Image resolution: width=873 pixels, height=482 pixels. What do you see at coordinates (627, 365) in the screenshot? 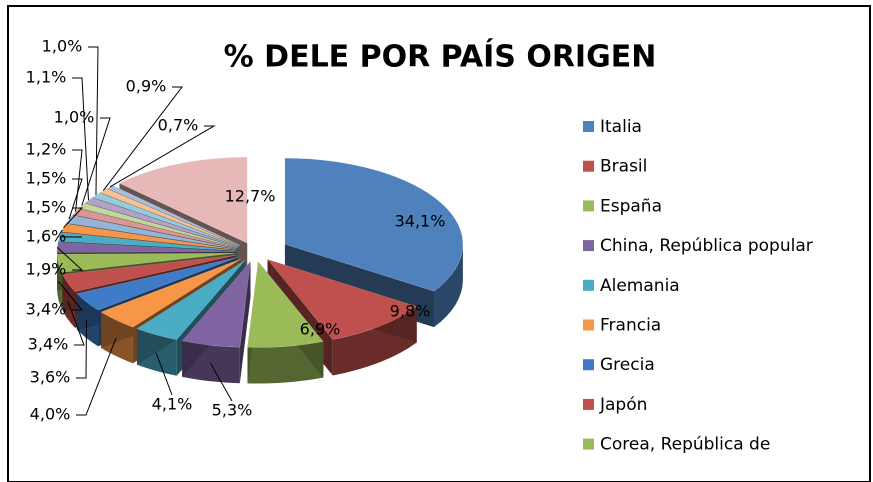
I see `legend-label: Grecia` at bounding box center [627, 365].